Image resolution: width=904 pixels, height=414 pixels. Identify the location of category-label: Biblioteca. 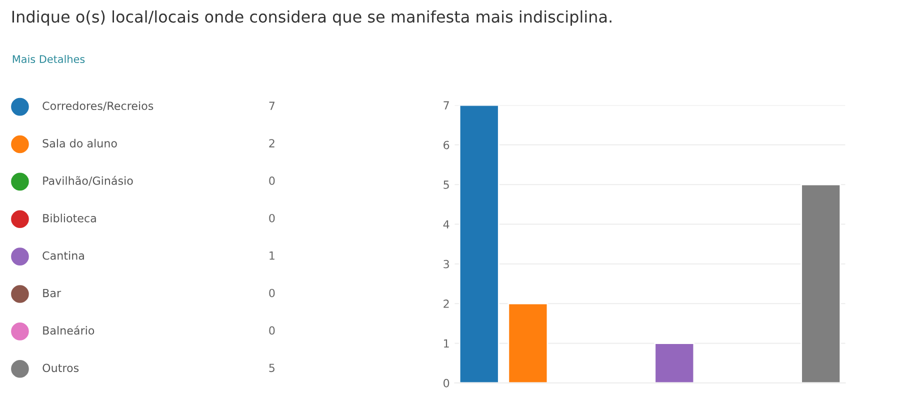
(69, 218).